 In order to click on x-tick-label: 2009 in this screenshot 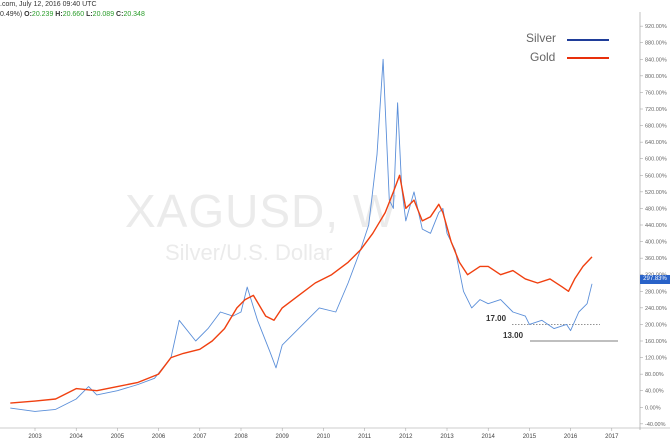, I will do `click(283, 437)`.